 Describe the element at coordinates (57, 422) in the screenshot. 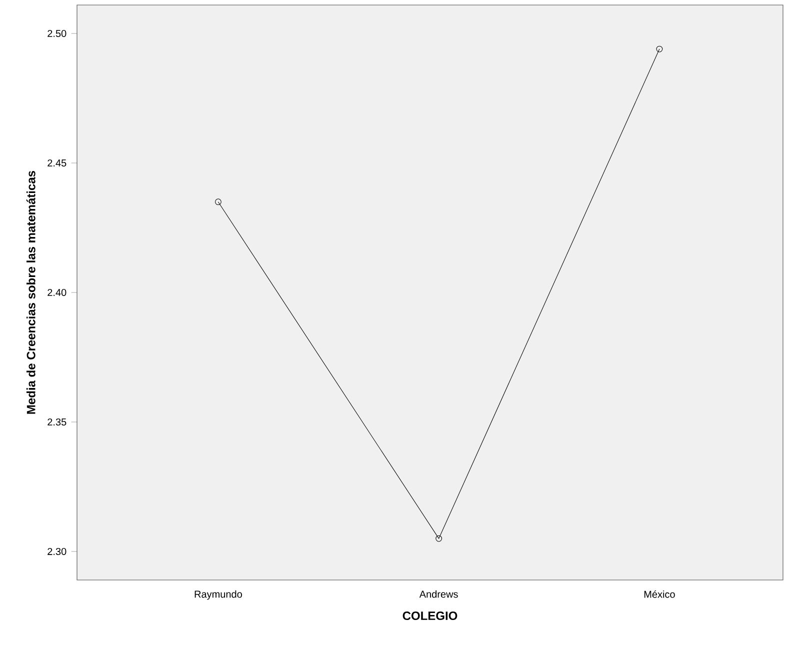

I see `y-tick-label: 2.35` at that location.